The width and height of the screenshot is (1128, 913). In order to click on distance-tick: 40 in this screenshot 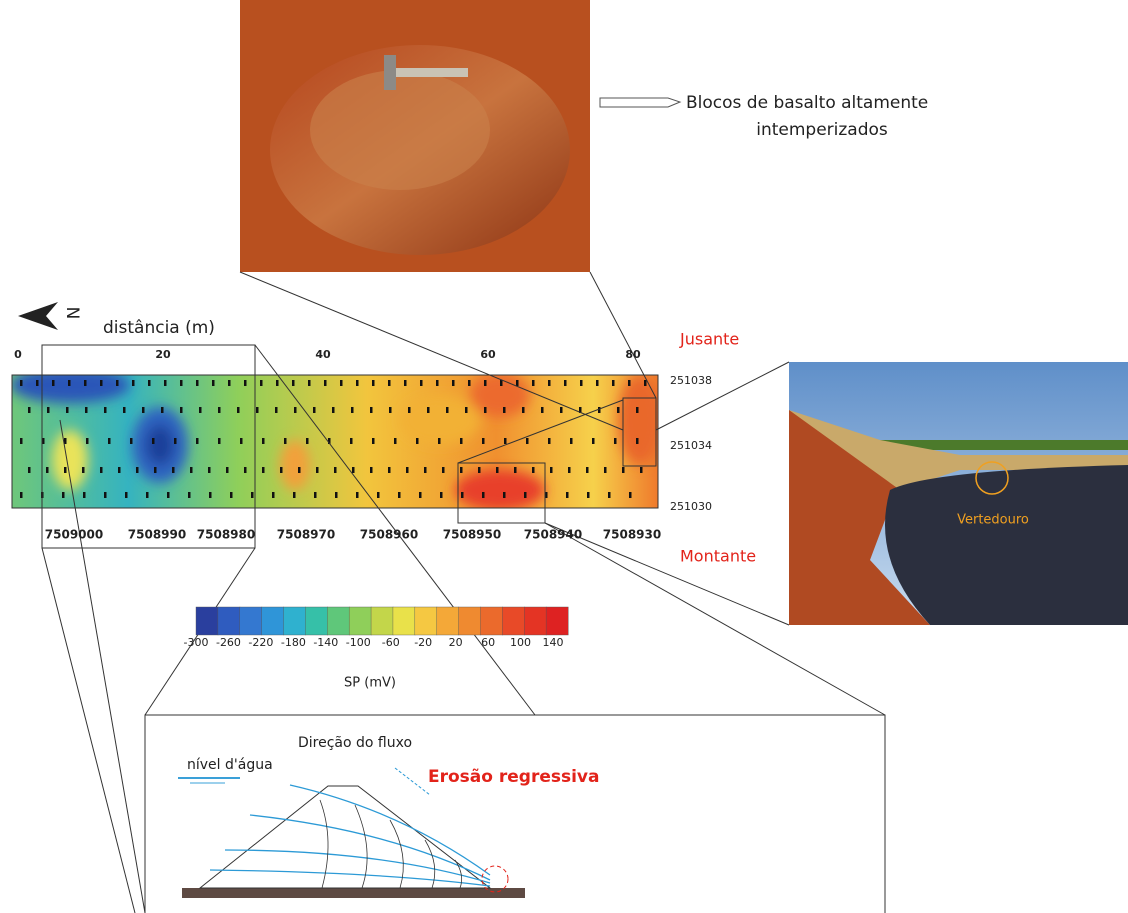, I will do `click(323, 354)`.